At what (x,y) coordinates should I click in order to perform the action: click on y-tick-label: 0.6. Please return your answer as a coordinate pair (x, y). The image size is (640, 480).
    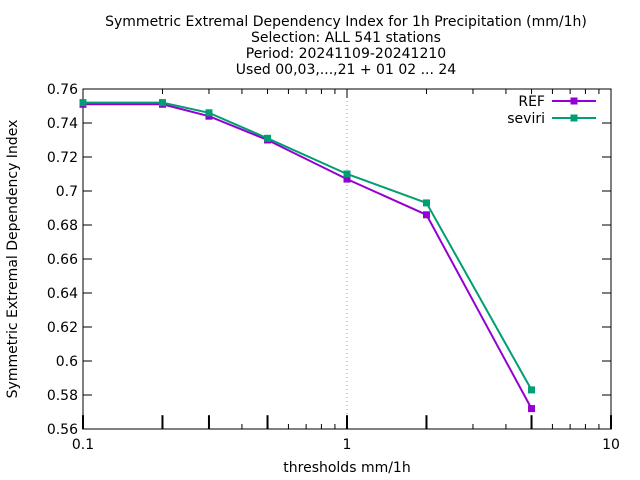
    Looking at the image, I should click on (67, 362).